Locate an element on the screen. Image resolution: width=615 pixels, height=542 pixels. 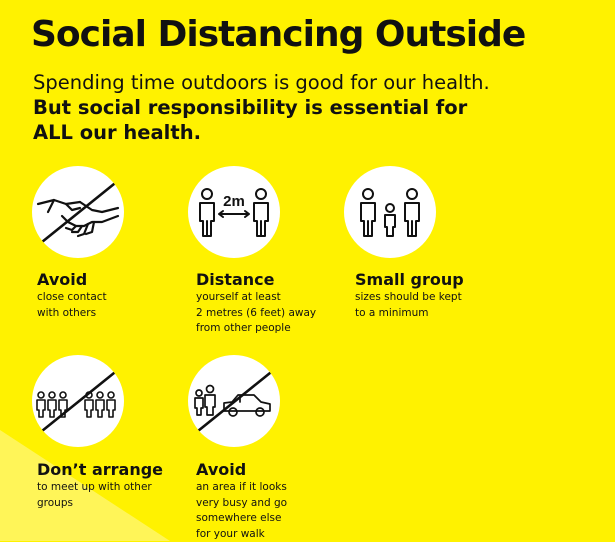
item-1-text: close contact with others is located at coordinates (72, 305).